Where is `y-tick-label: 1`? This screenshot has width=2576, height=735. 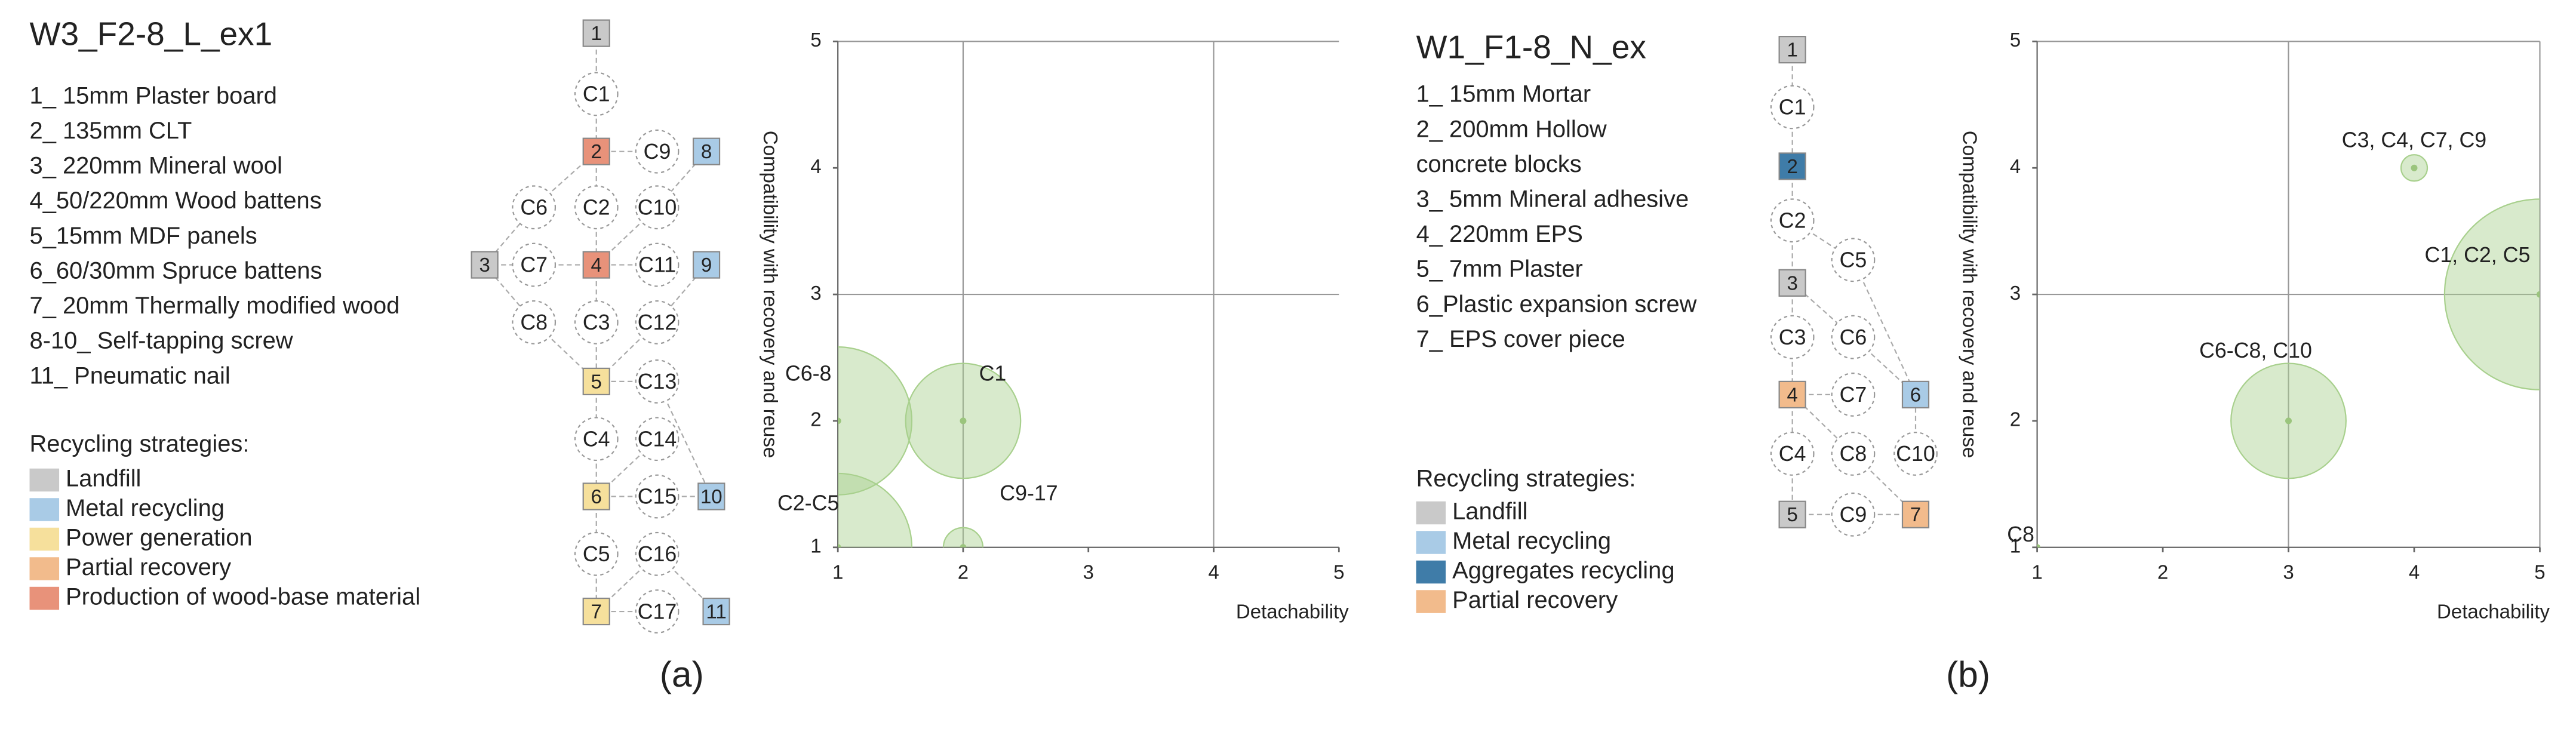
y-tick-label: 1 is located at coordinates (815, 545).